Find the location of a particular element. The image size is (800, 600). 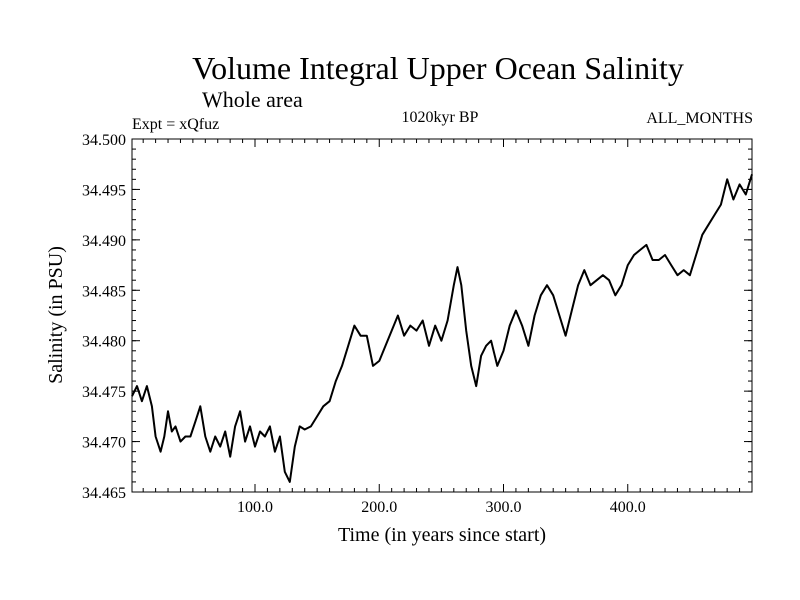

x-tick-label: 400.0 is located at coordinates (628, 507).